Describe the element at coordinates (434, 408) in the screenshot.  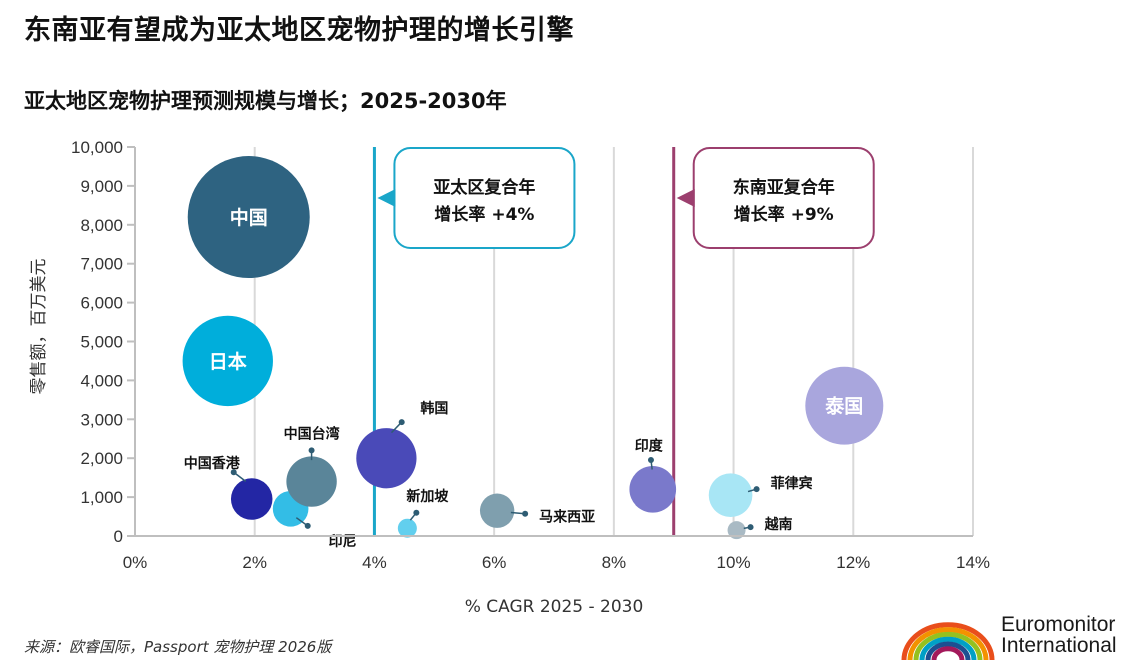
I see `bubble-label: 韩国` at that location.